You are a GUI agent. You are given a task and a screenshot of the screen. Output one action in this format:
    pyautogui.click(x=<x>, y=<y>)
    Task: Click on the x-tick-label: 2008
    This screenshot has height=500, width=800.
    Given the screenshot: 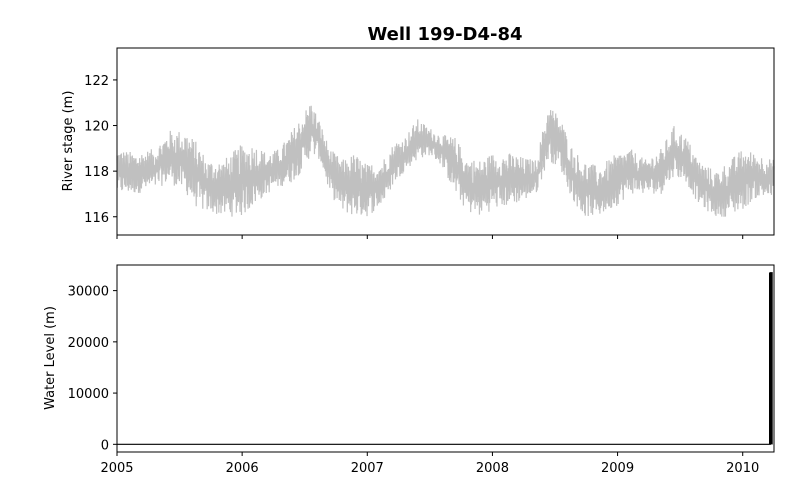 What is the action you would take?
    pyautogui.click(x=492, y=468)
    